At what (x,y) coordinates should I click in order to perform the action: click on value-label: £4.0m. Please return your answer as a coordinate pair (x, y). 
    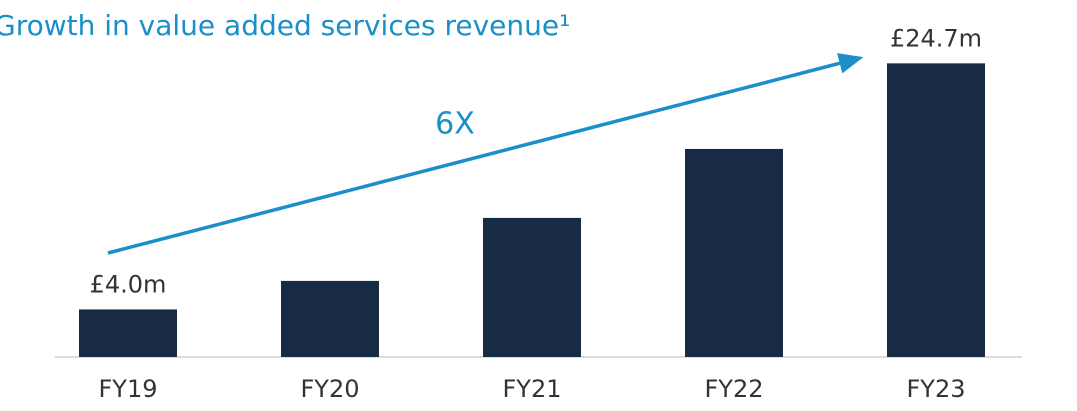
    Looking at the image, I should click on (128, 284).